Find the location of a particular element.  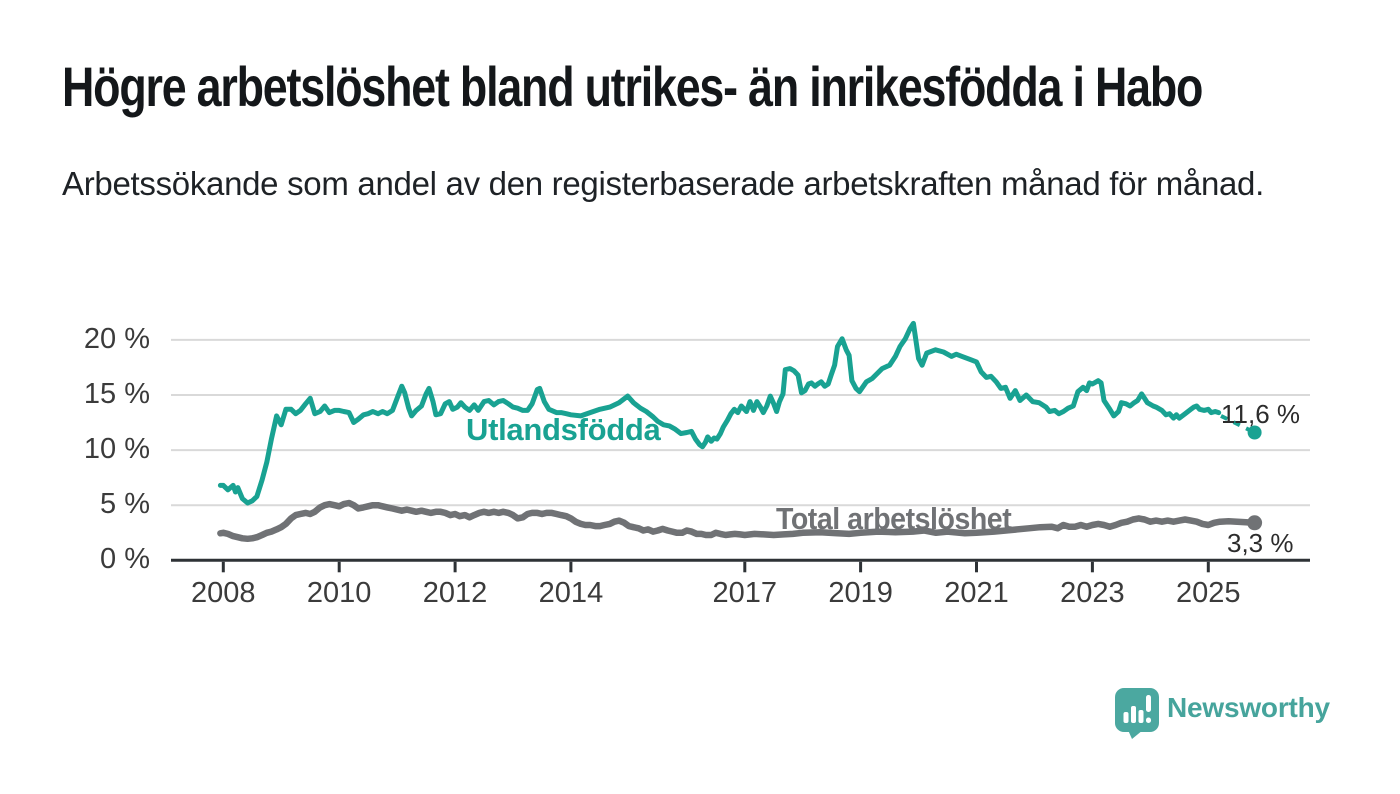

newsworthy-logo is located at coordinates (1137, 713).